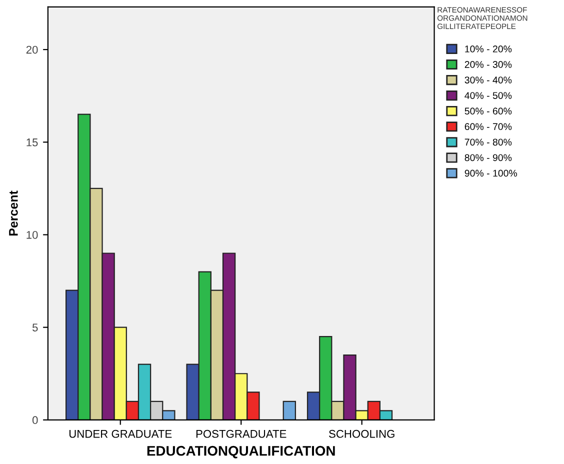 The height and width of the screenshot is (464, 564). I want to click on legend-label: 60% - 70%, so click(488, 126).